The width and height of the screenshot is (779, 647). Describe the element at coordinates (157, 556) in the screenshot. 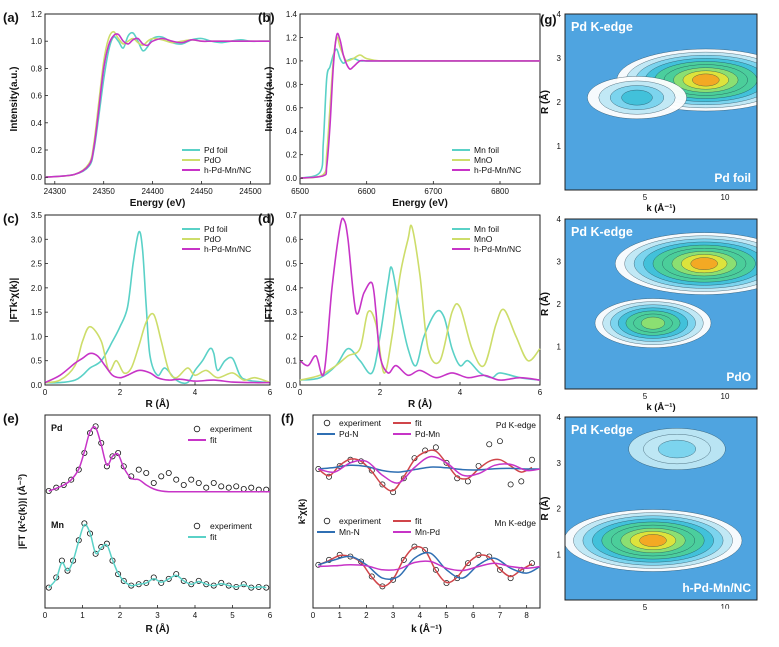

I see `fit-line` at that location.